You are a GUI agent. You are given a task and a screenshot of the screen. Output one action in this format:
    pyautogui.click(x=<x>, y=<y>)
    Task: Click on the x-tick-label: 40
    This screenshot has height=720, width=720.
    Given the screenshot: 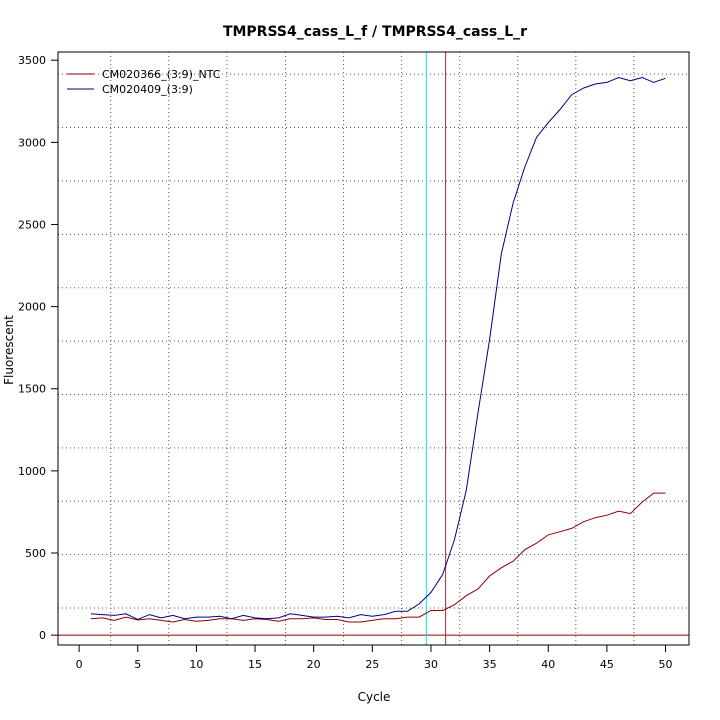 What is the action you would take?
    pyautogui.click(x=548, y=664)
    